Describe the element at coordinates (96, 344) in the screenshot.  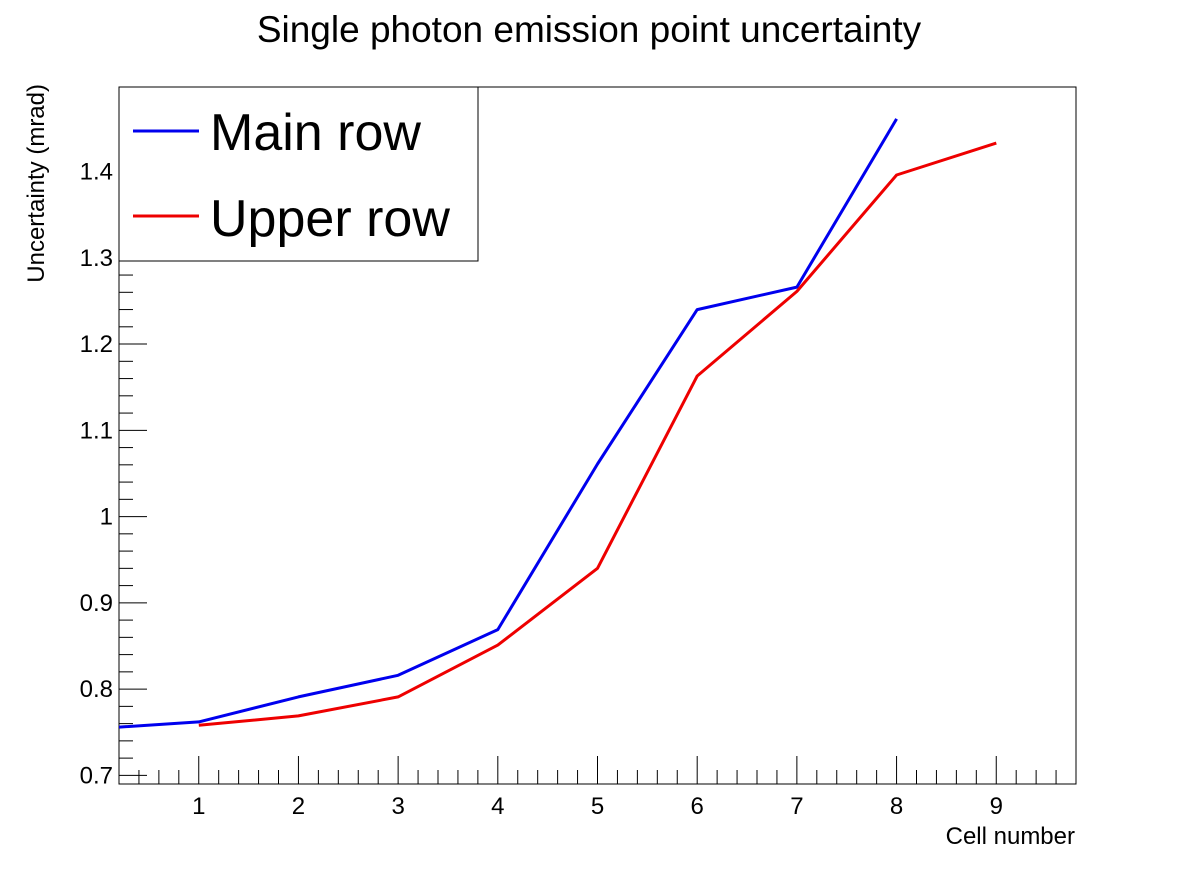
I see `y-tick-label: 1.2` at that location.